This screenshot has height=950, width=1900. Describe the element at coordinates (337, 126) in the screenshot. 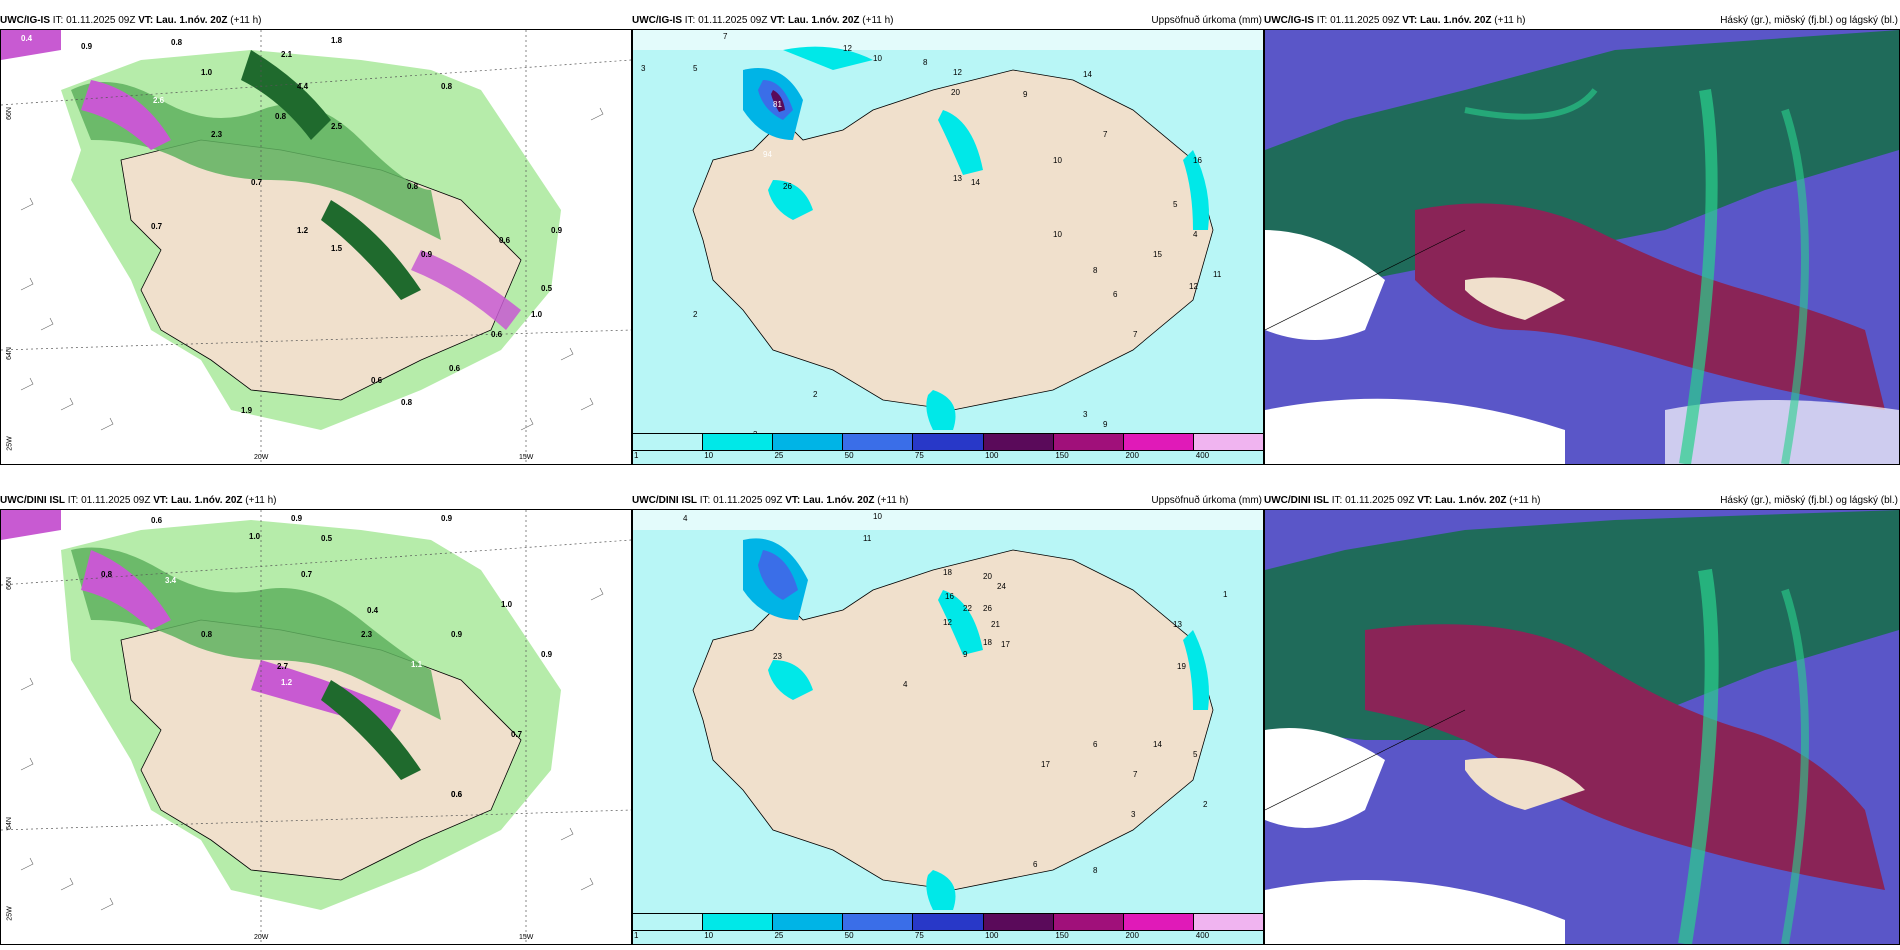

I see `wind-value: 2.5` at that location.